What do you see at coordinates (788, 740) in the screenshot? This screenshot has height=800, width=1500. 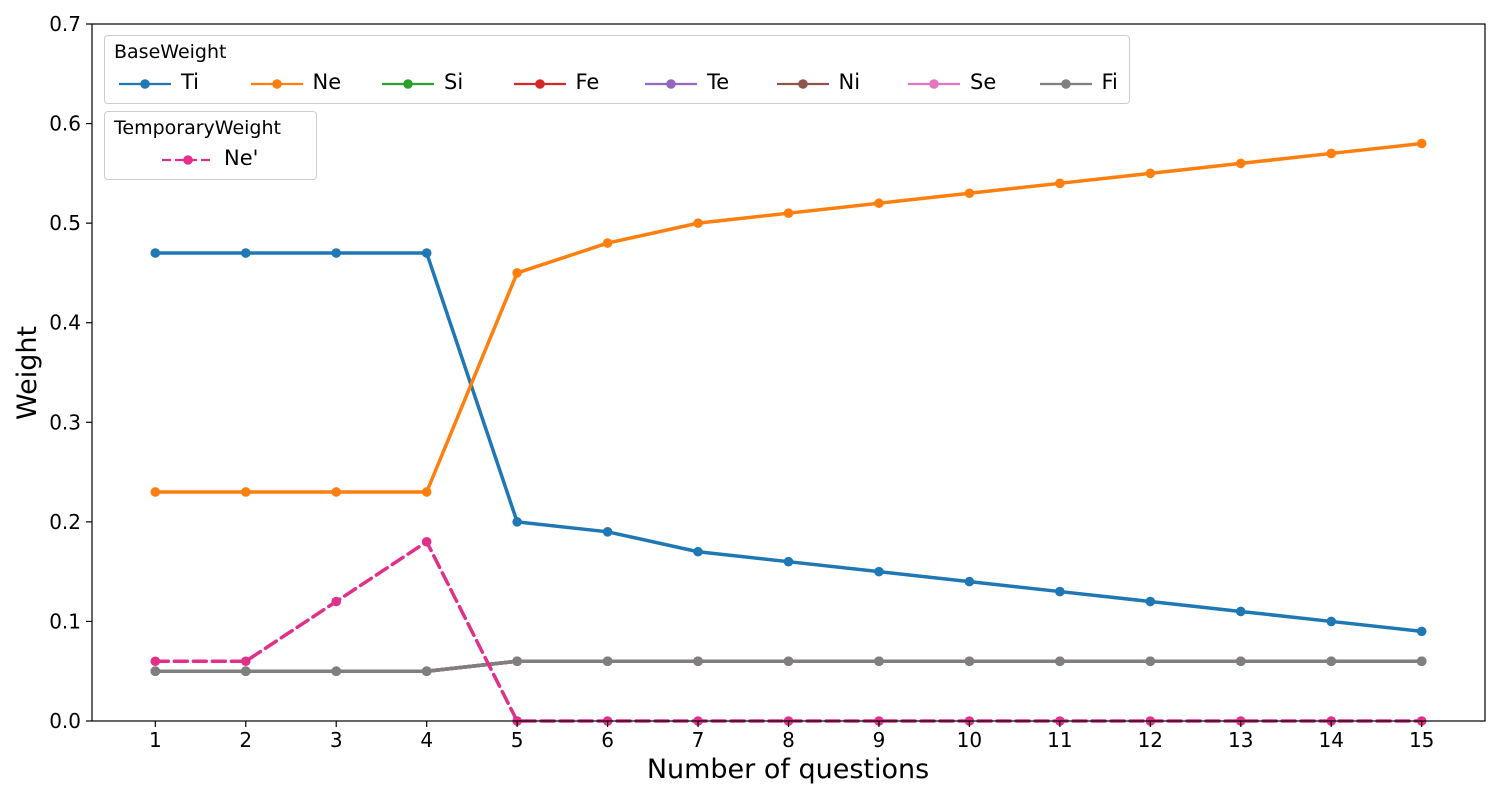 I see `x-tick-label: 8` at bounding box center [788, 740].